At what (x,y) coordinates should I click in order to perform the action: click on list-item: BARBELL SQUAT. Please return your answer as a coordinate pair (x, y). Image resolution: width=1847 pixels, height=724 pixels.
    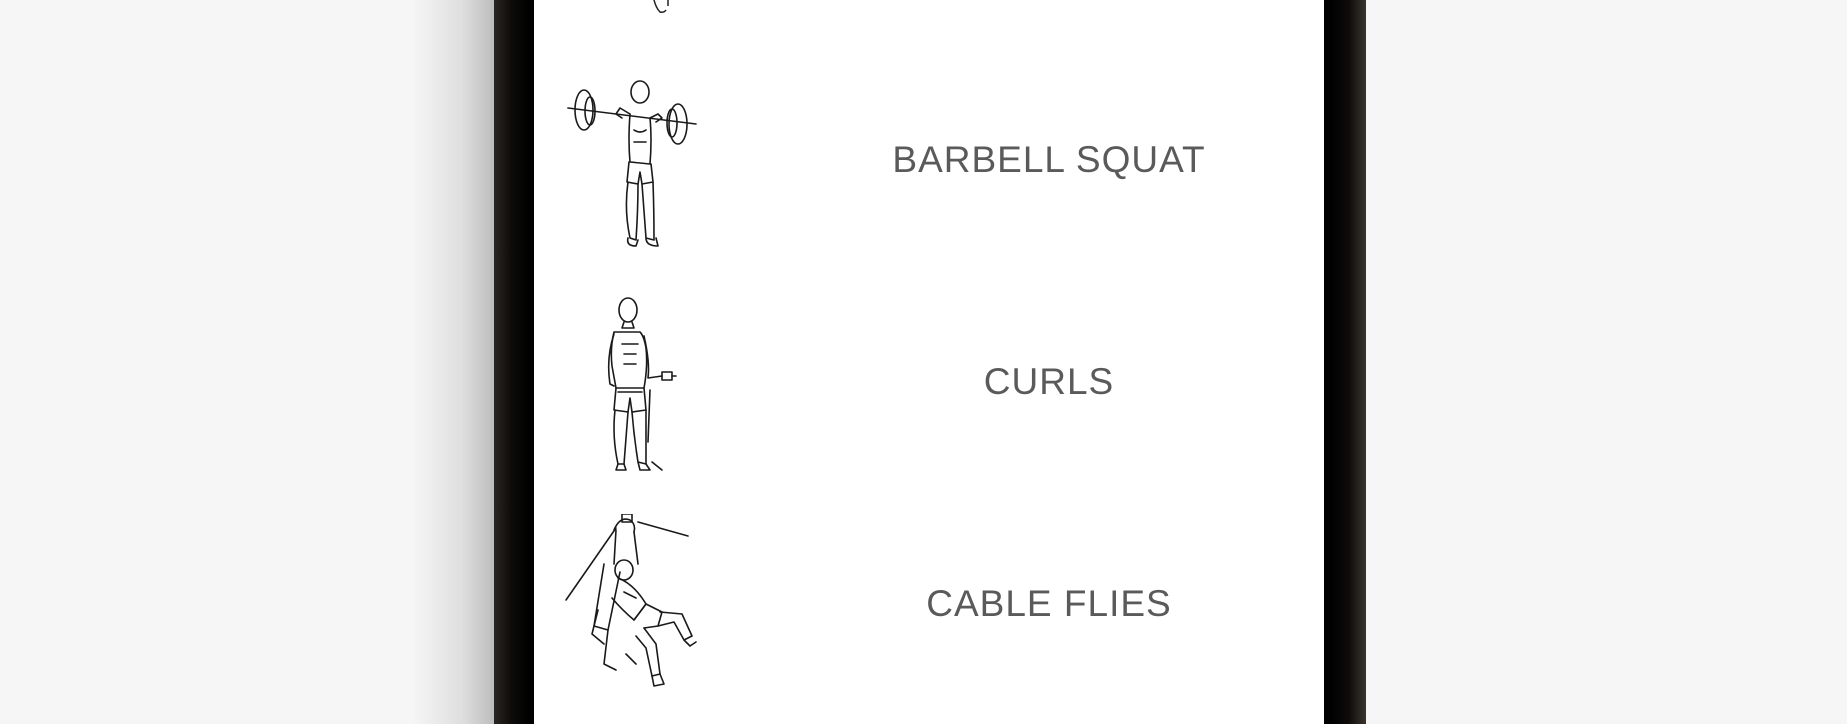
    Looking at the image, I should click on (929, 160).